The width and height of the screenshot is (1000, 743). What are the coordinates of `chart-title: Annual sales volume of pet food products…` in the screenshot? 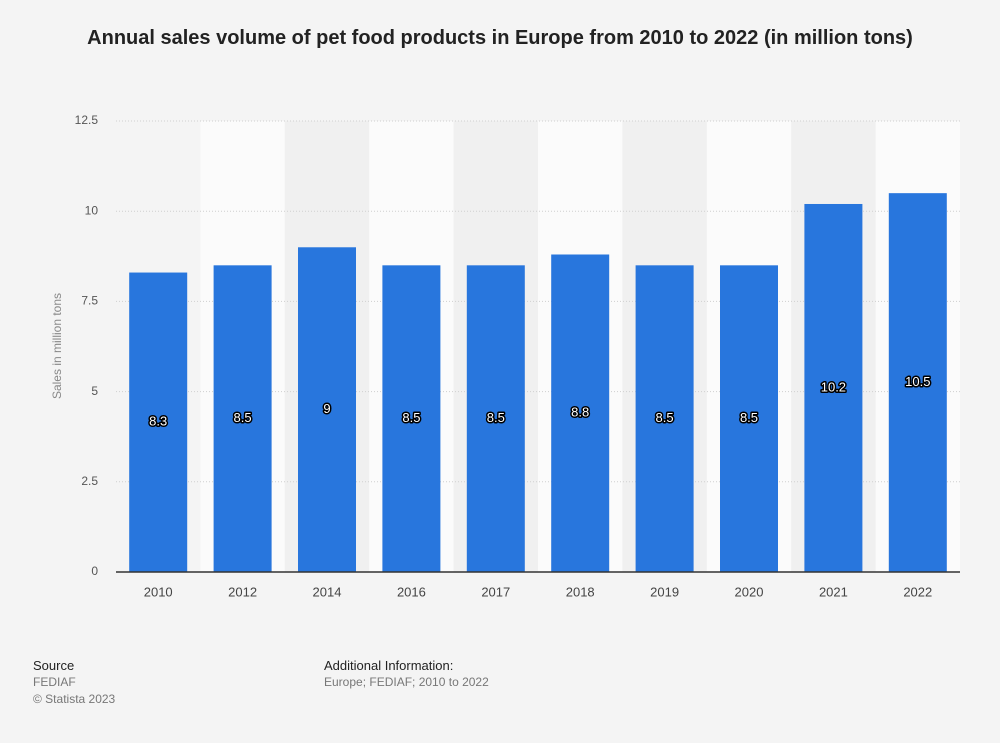 It's located at (500, 38).